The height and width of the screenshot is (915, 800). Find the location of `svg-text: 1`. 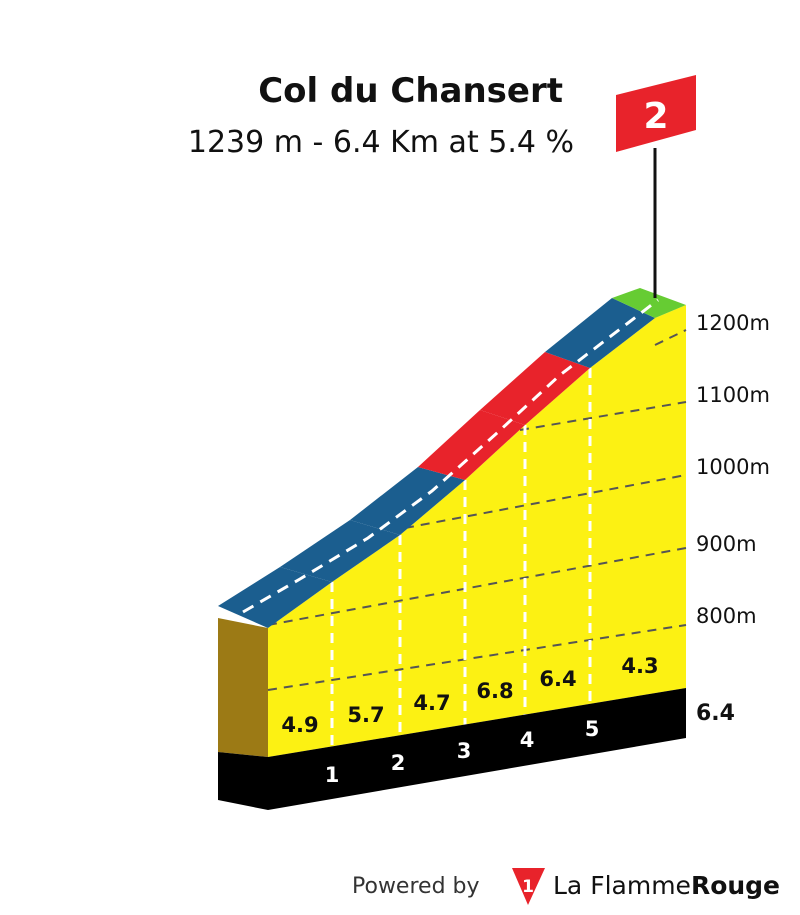

svg-text: 1 is located at coordinates (528, 887).